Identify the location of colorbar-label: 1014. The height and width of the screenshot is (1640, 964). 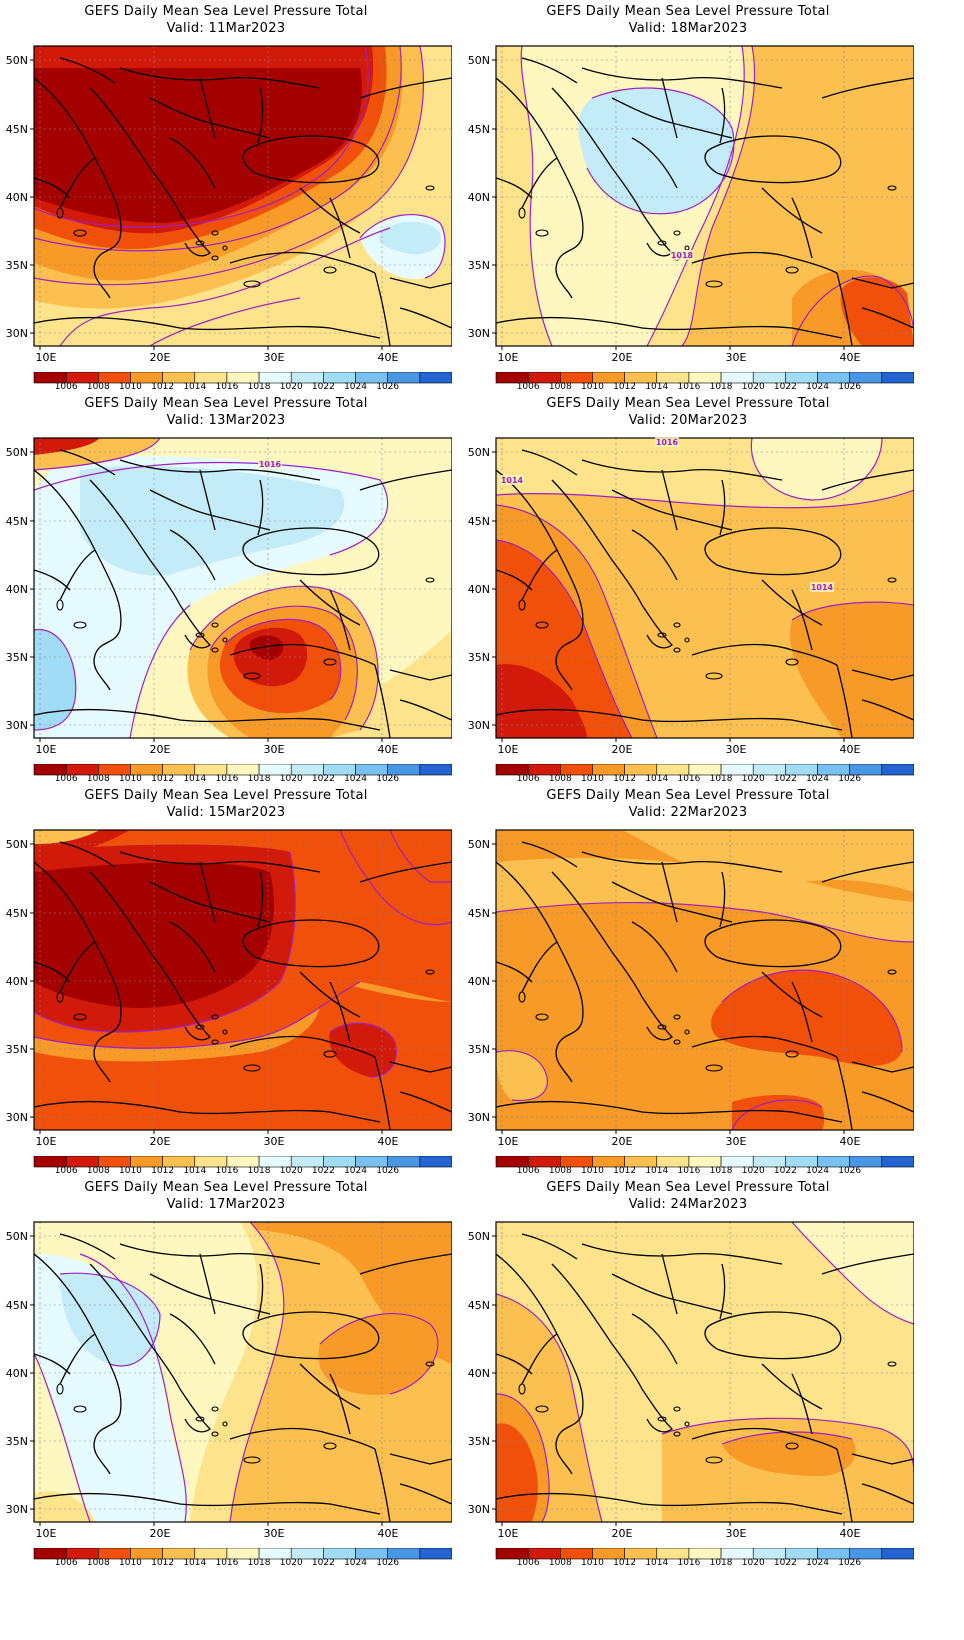
(657, 1171).